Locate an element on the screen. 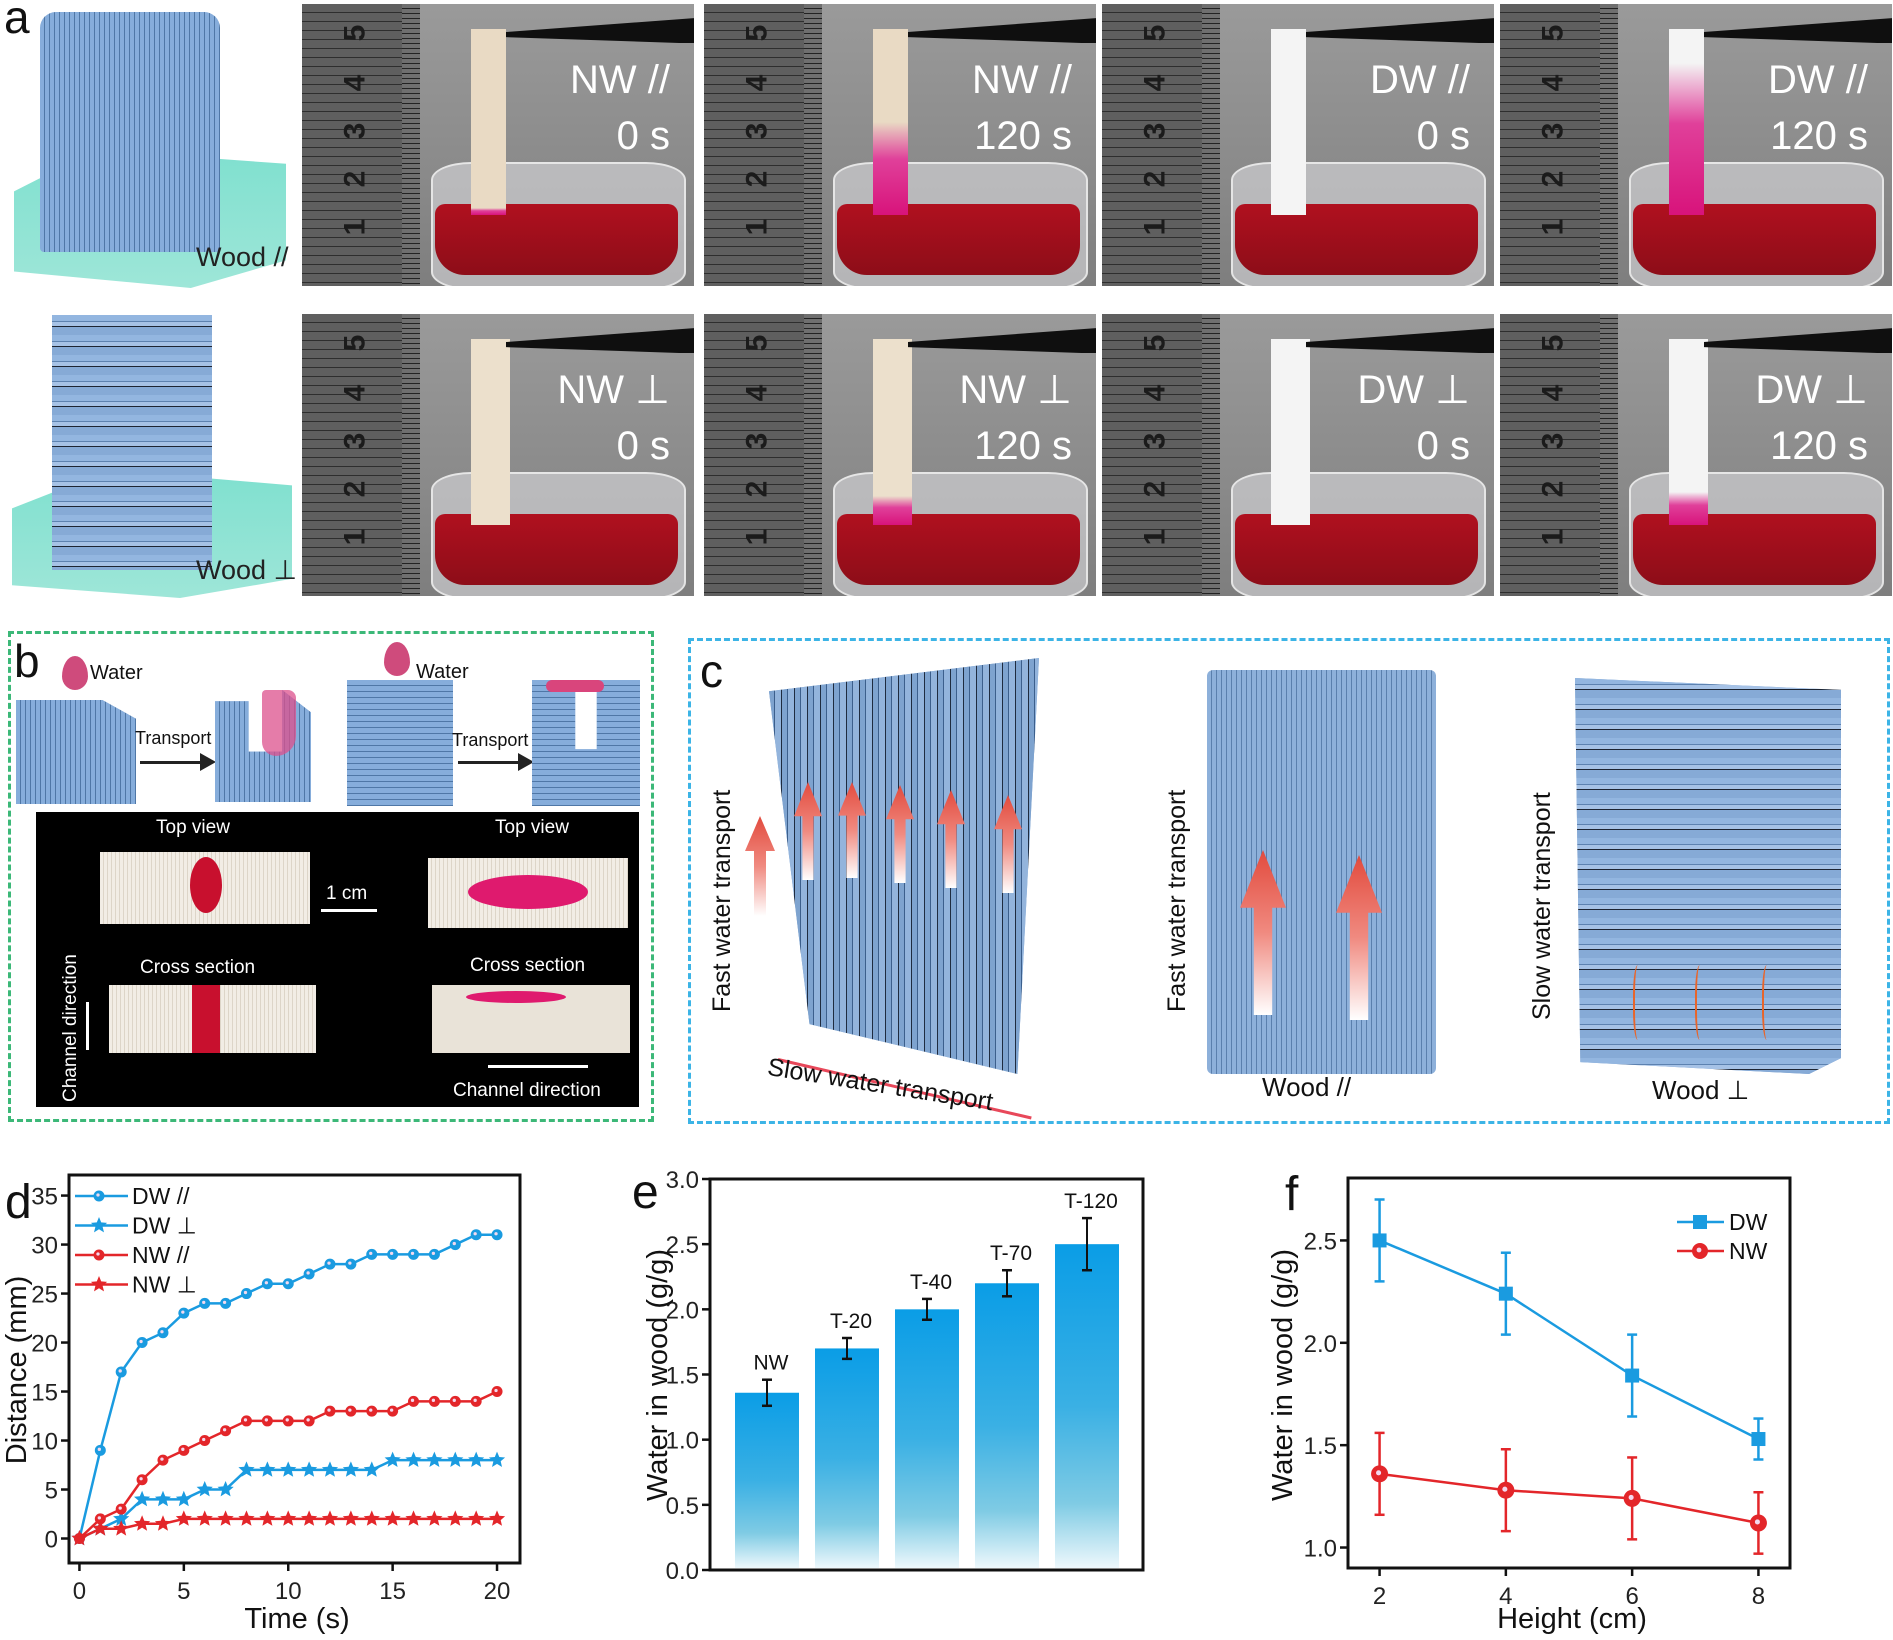  experiment-photo: 5 4 3 2 1 DW // 120 s is located at coordinates (1696, 145).